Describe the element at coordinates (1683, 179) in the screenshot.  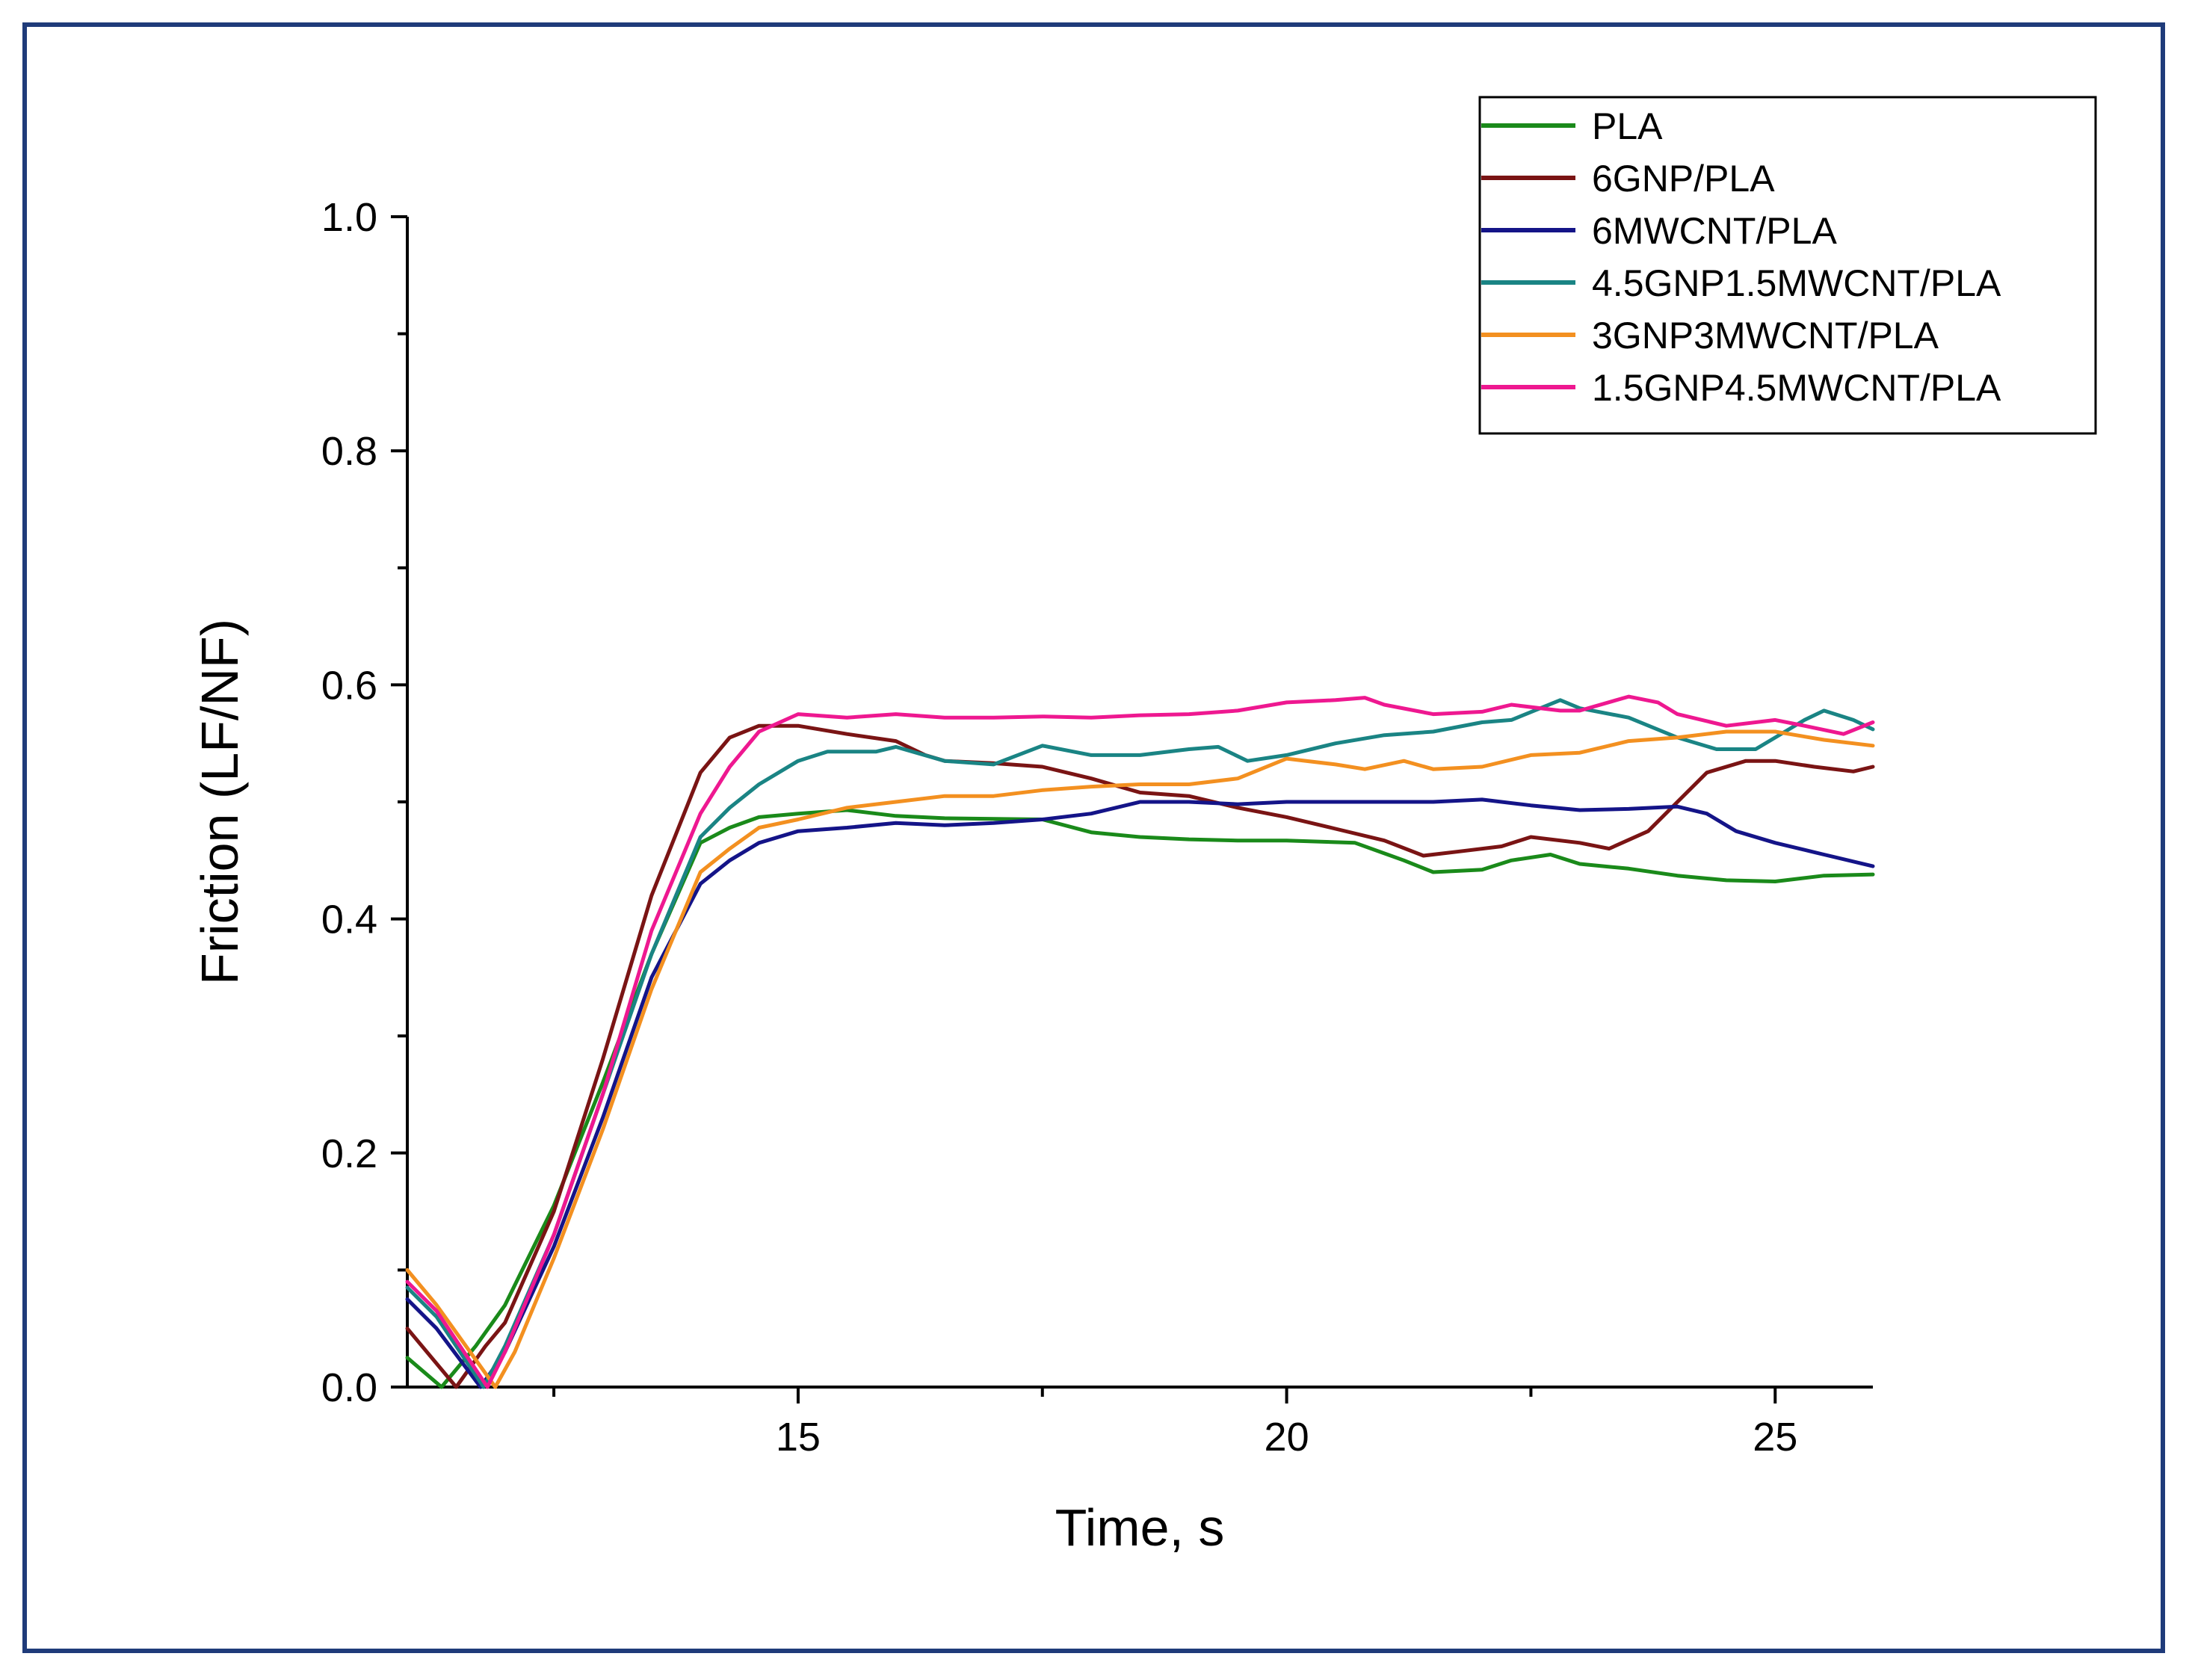
I see `legend-label: 6GNP/PLA` at that location.